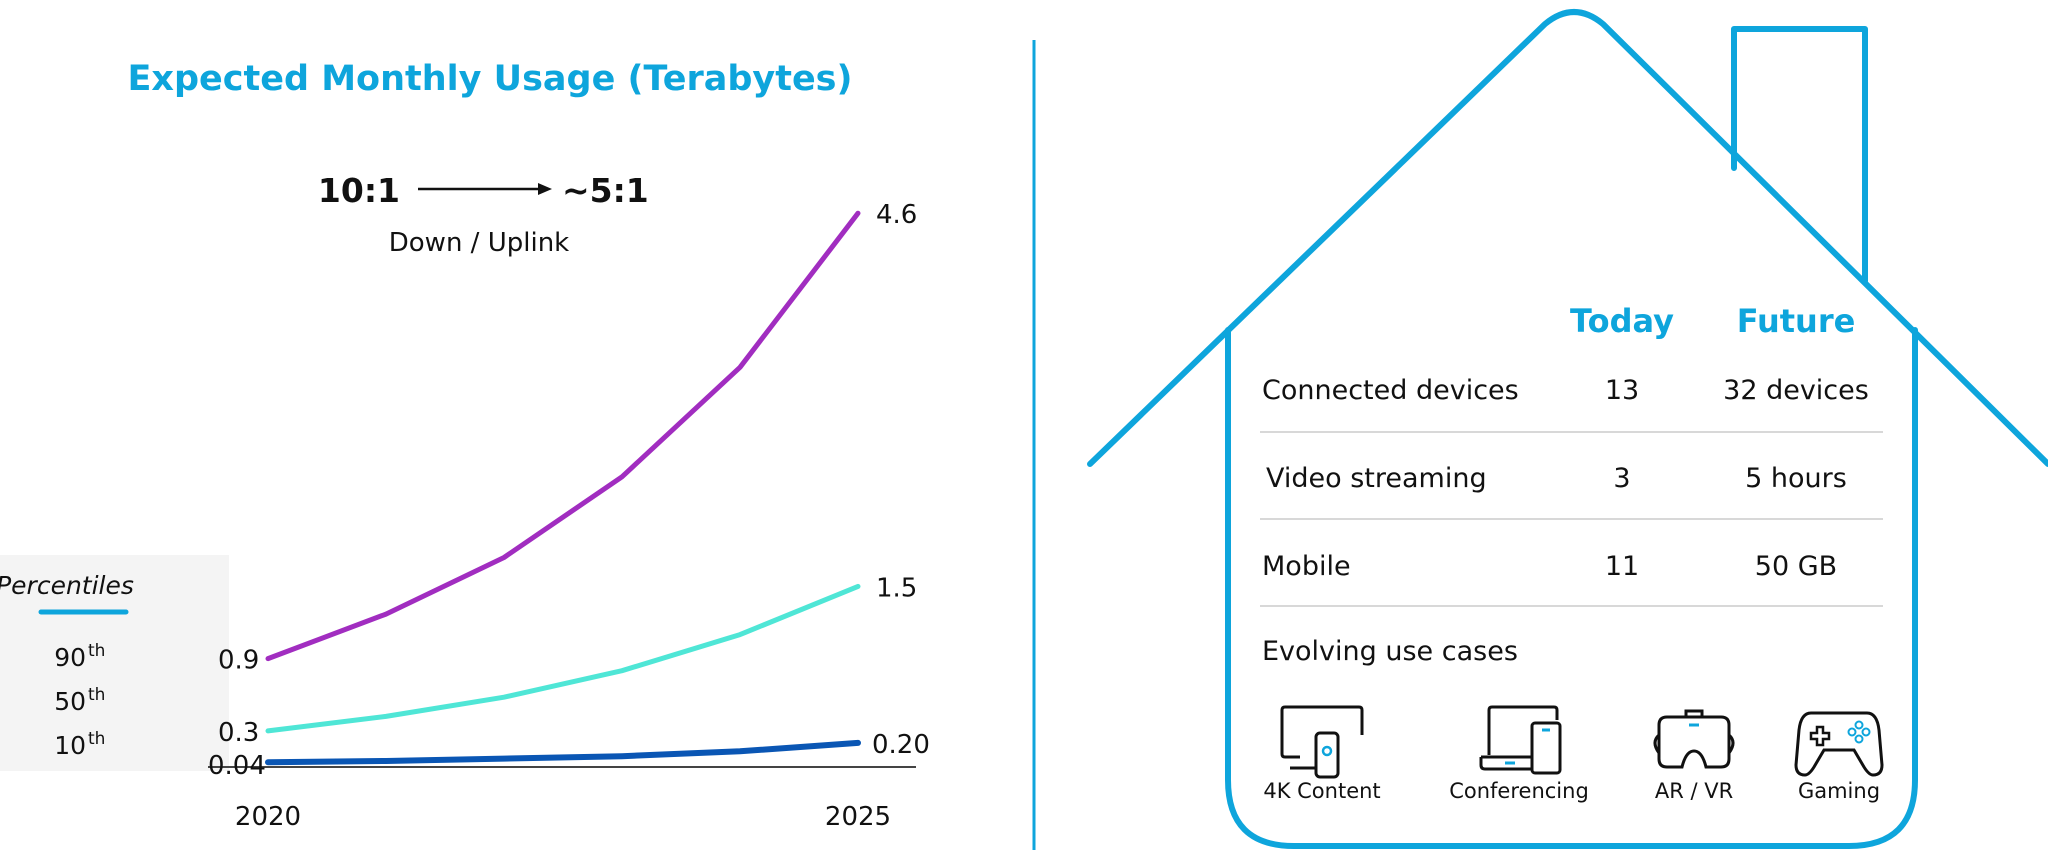  Describe the element at coordinates (901, 745) in the screenshot. I see `end-label: 0.20` at that location.